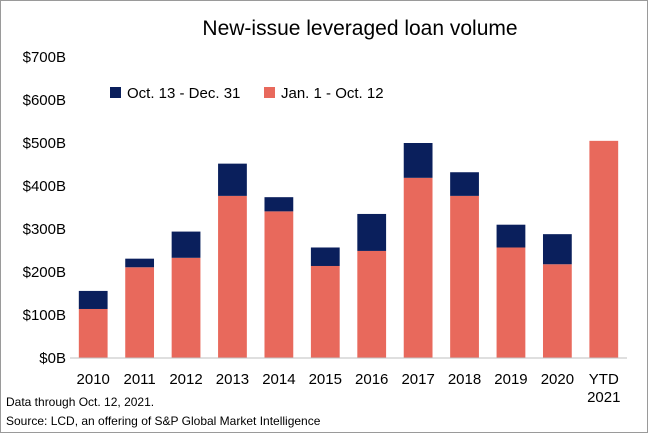 This screenshot has width=650, height=435. Describe the element at coordinates (52, 358) in the screenshot. I see `y-tick-label: $0B` at that location.